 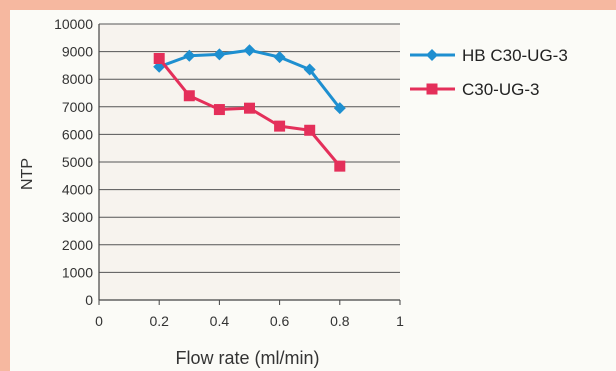 I want to click on x-axis-title: Flow rate (ml/min), so click(x=247, y=358).